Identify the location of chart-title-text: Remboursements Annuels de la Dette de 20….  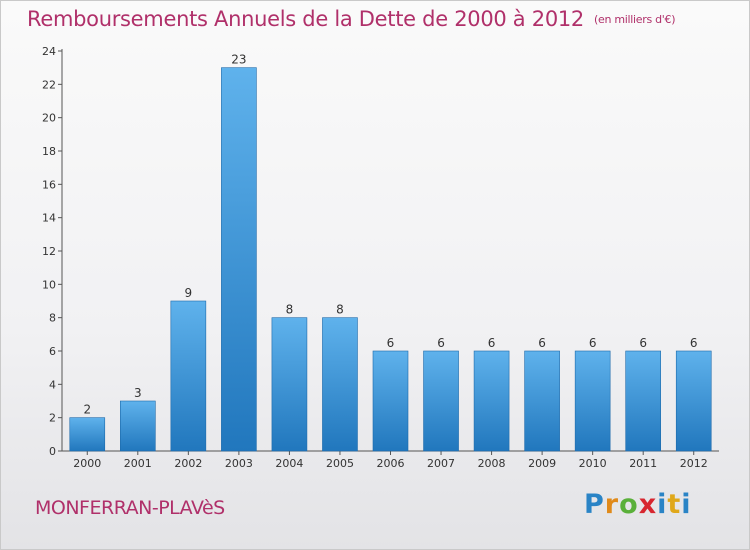
(305, 19).